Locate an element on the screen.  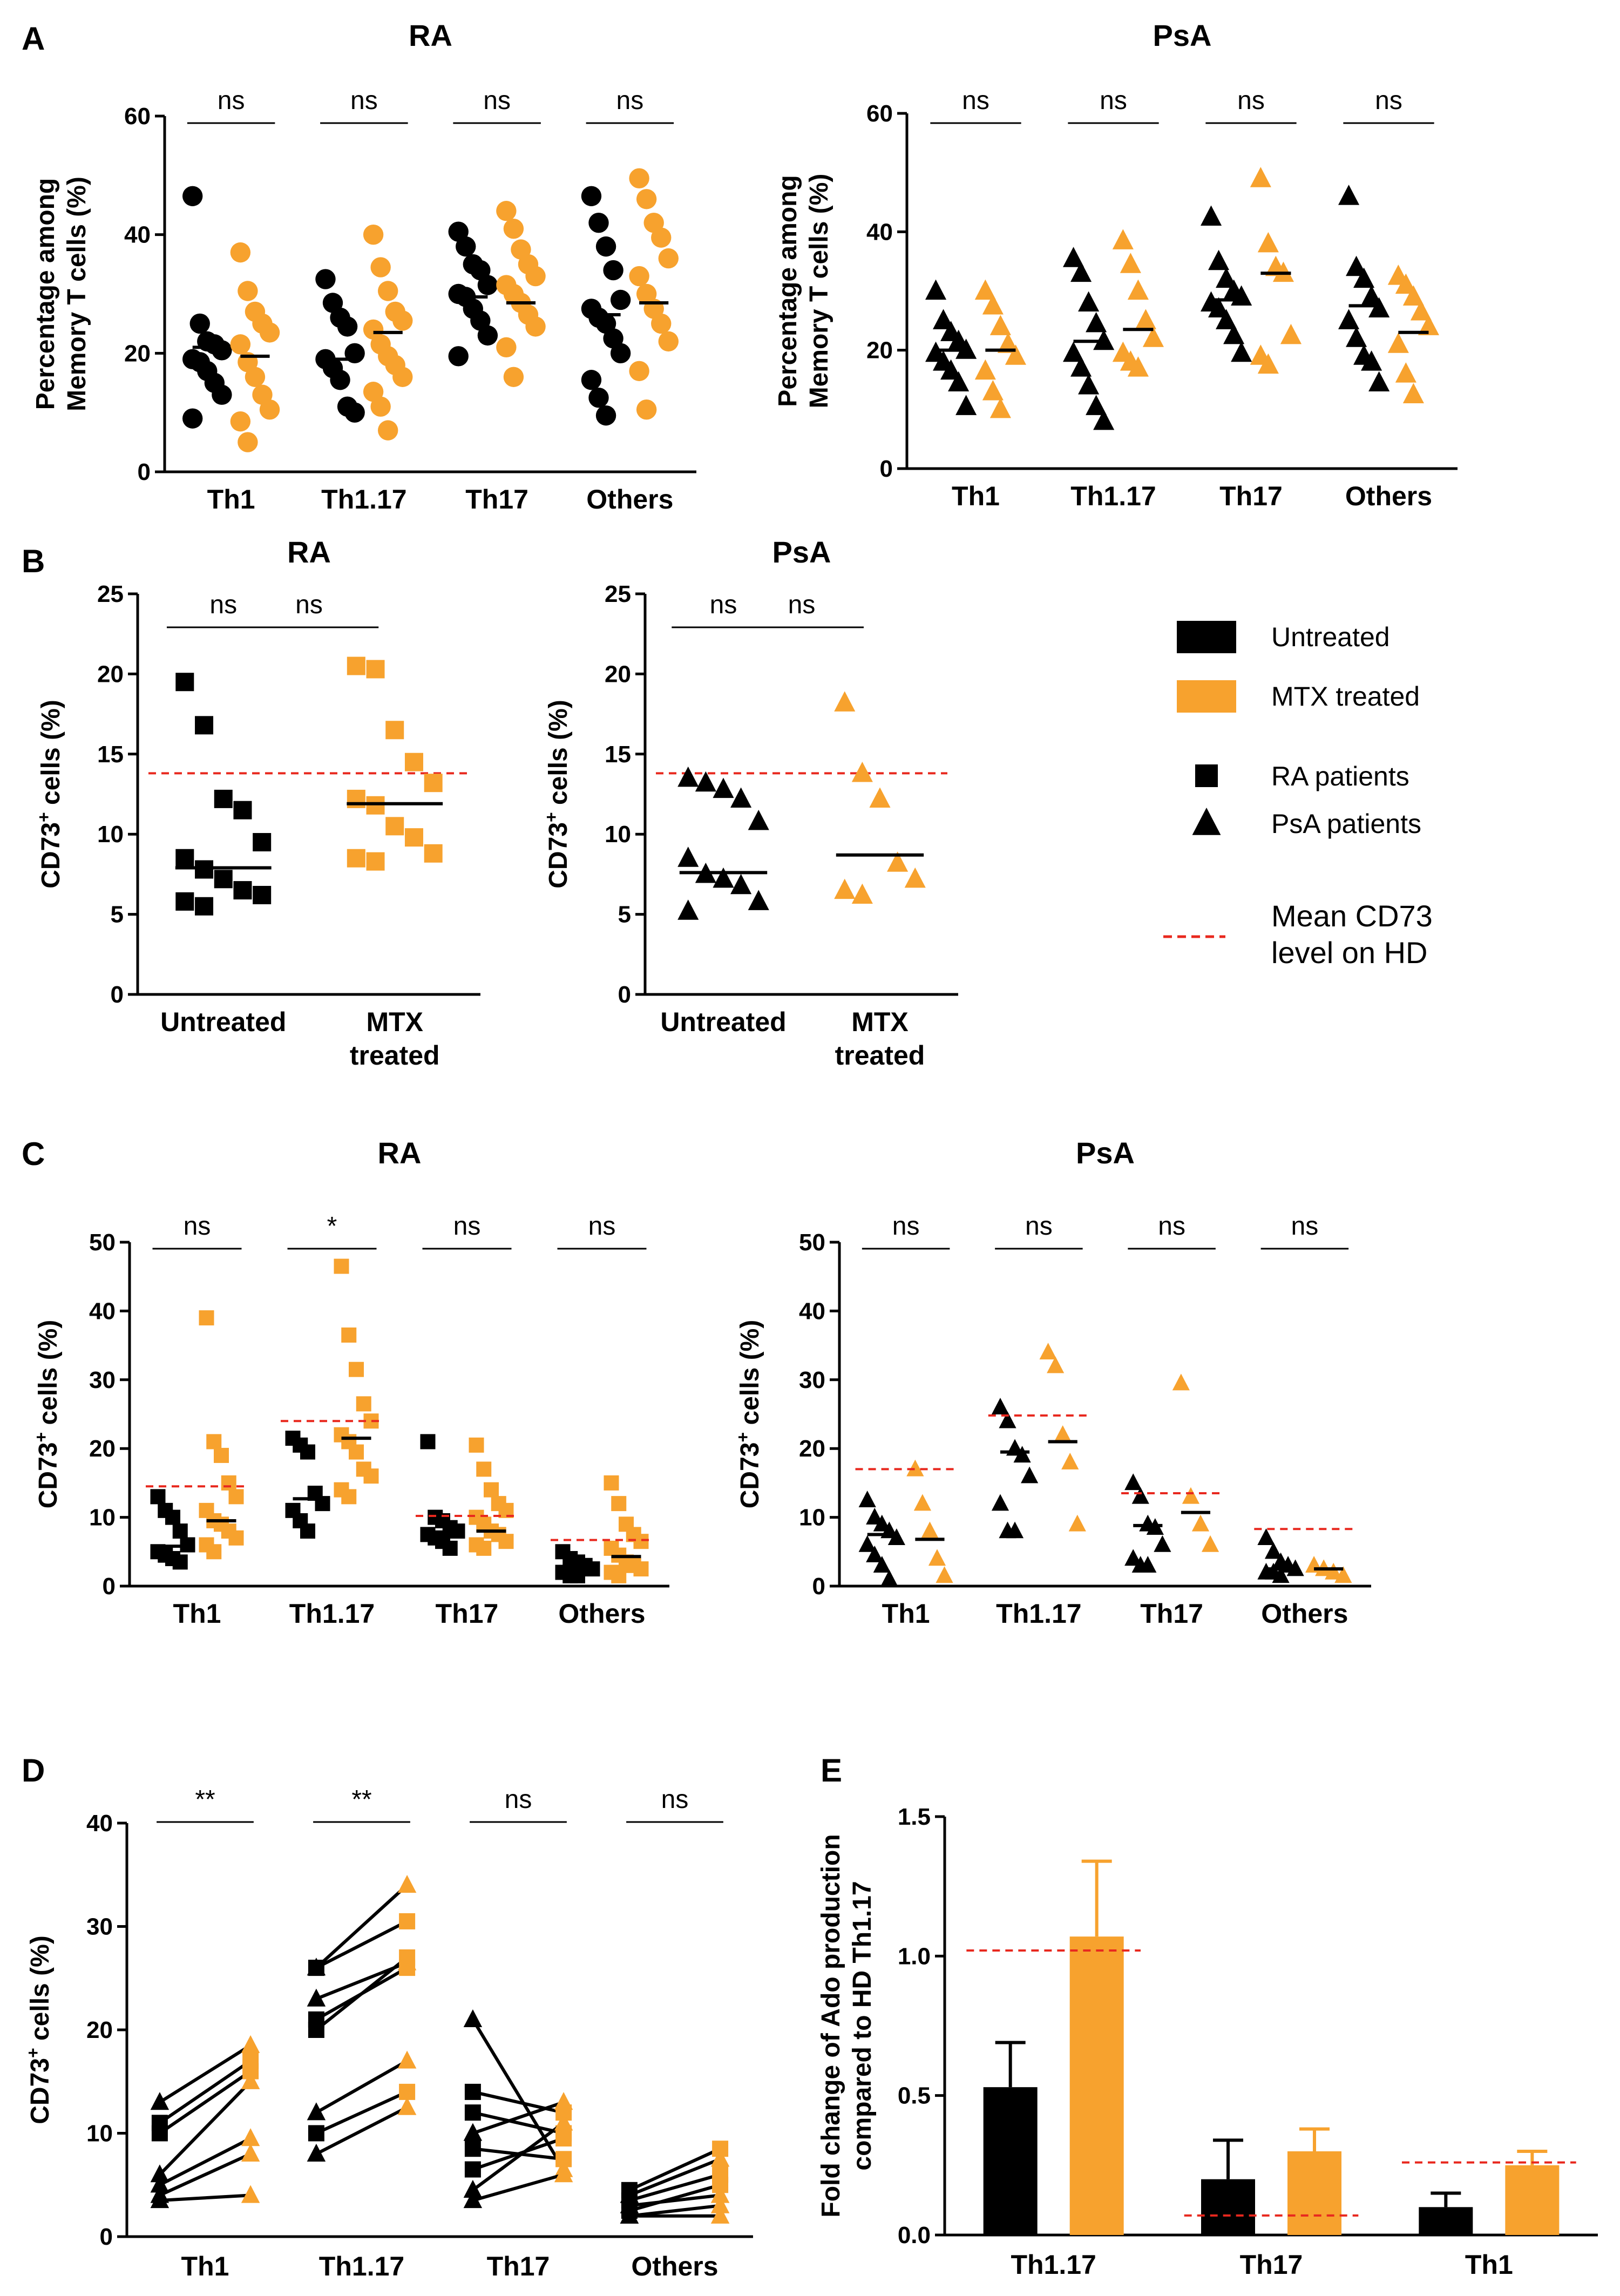
C-PsA-x-tick-label: Th17 is located at coordinates (1172, 1614).